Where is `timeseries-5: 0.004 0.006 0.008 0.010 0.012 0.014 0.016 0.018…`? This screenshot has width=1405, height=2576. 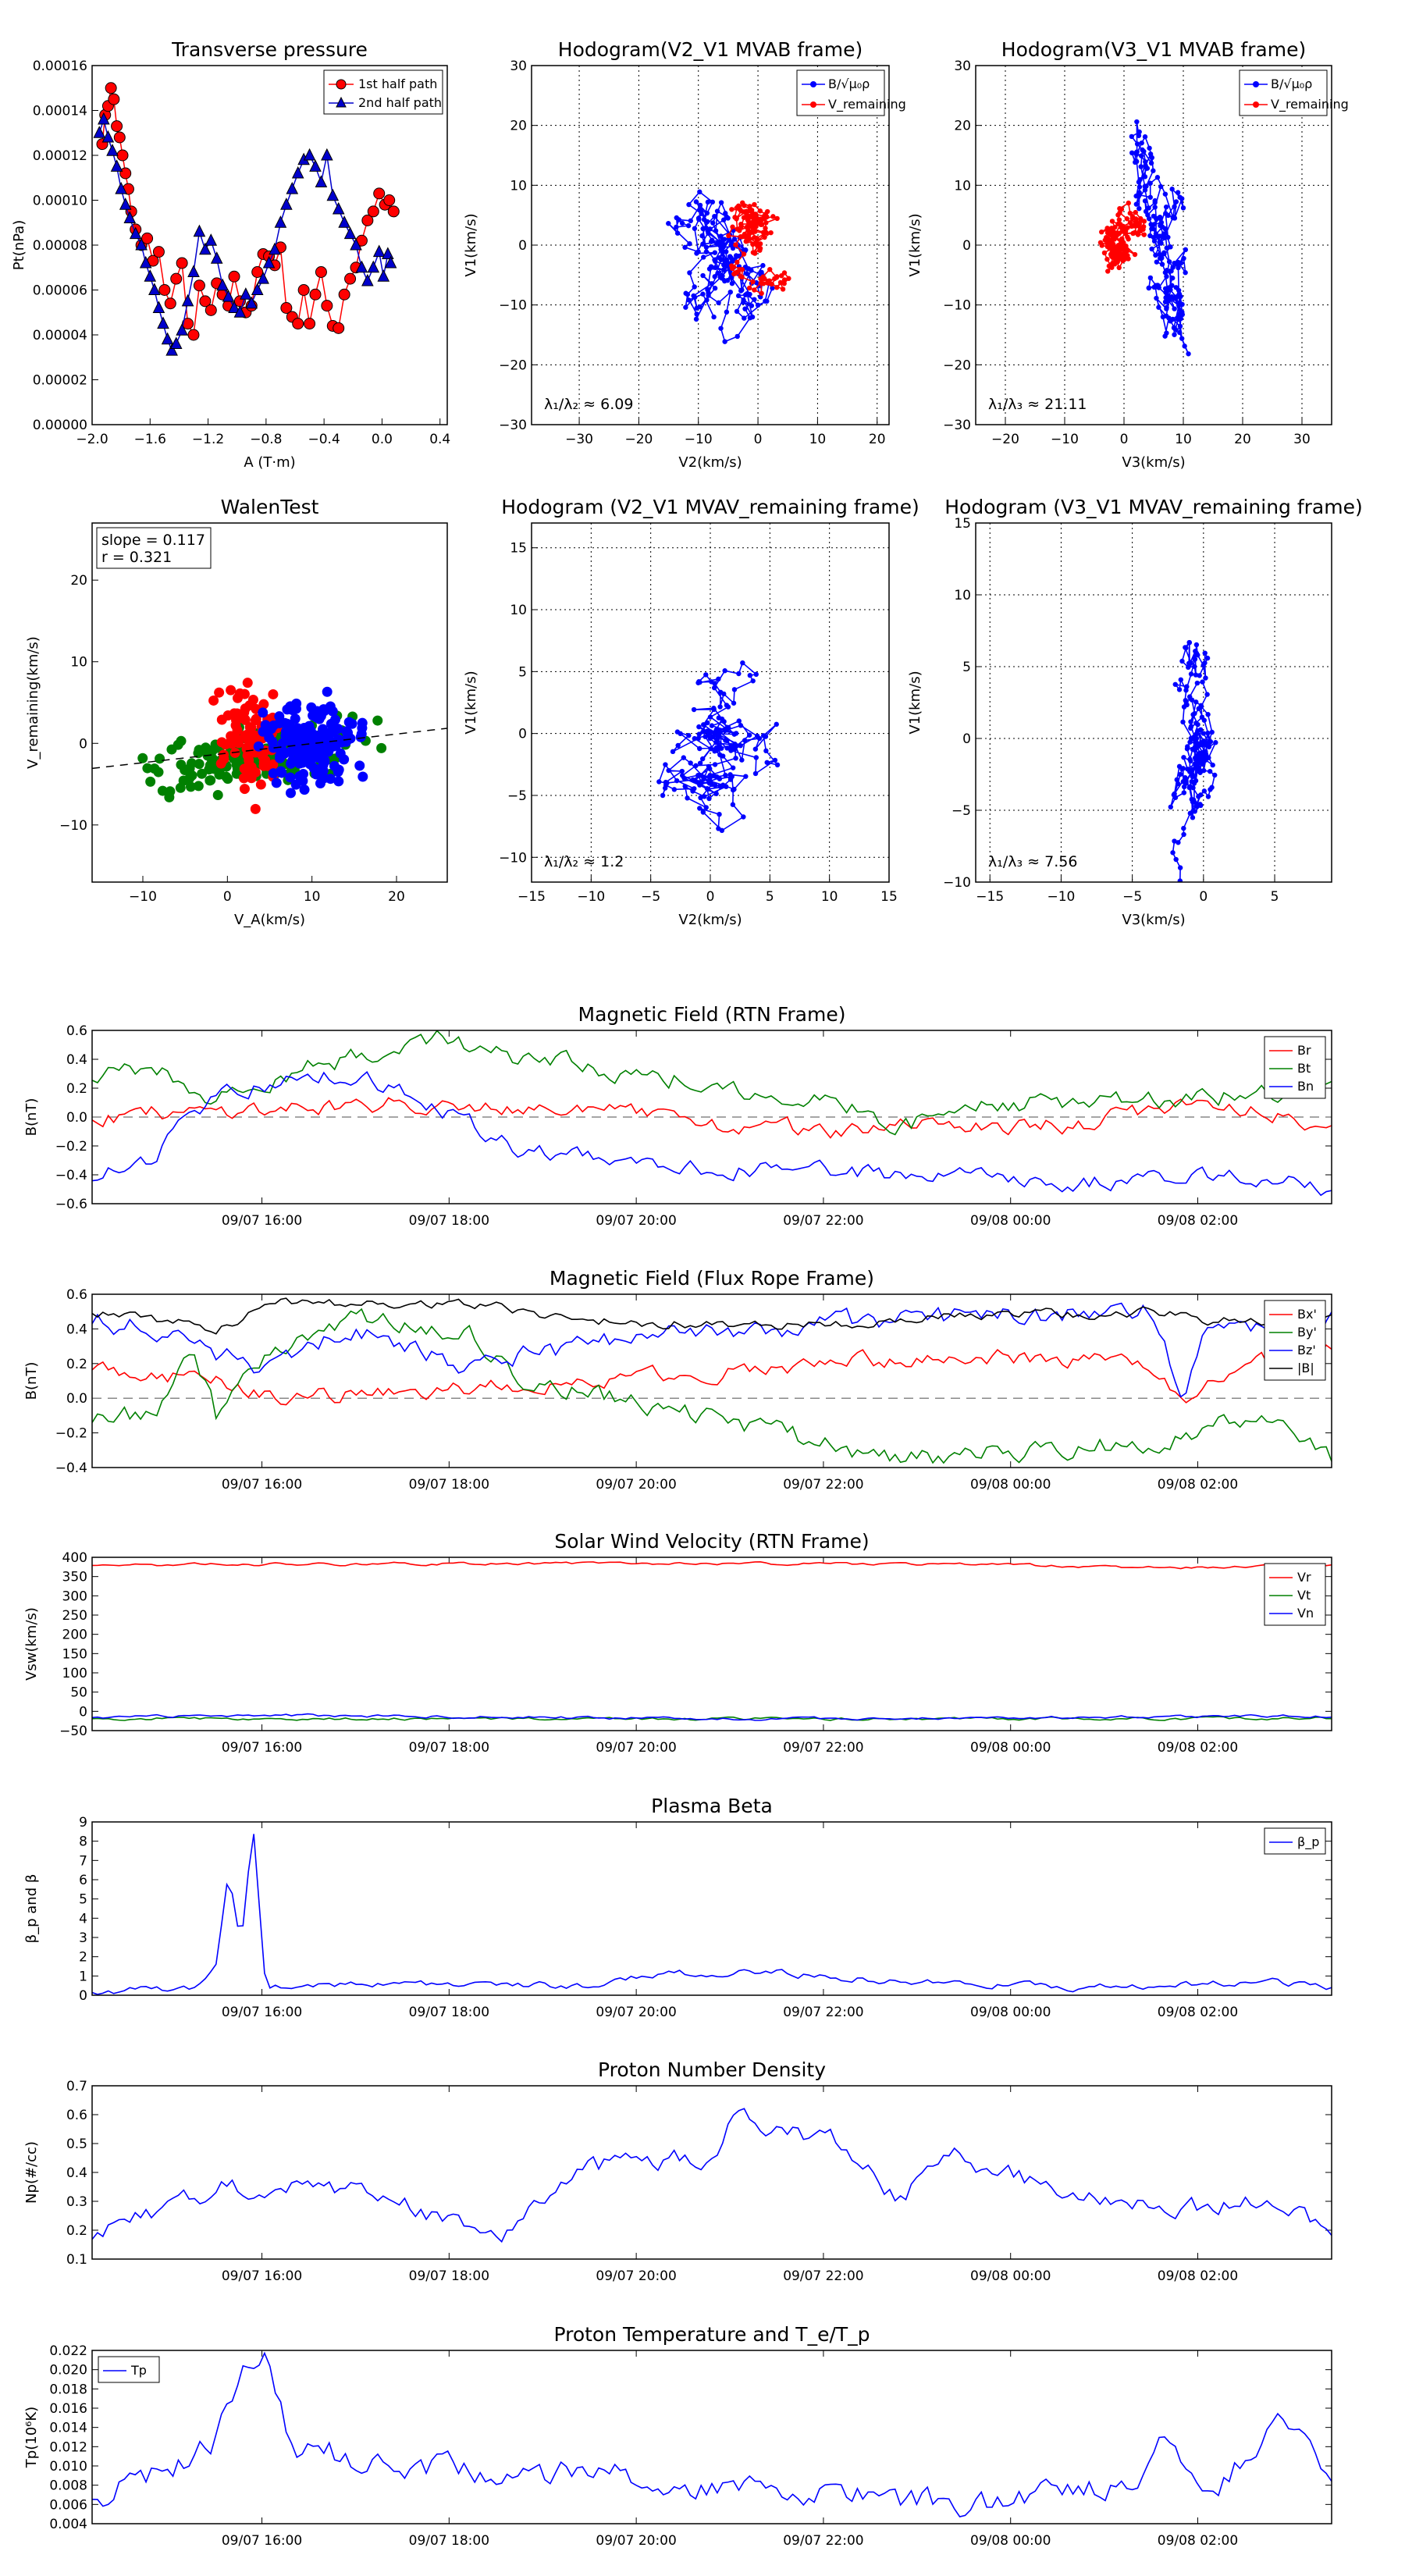
timeseries-5: 0.004 0.006 0.008 0.010 0.012 0.014 0.016 0.018… is located at coordinates (678, 2436).